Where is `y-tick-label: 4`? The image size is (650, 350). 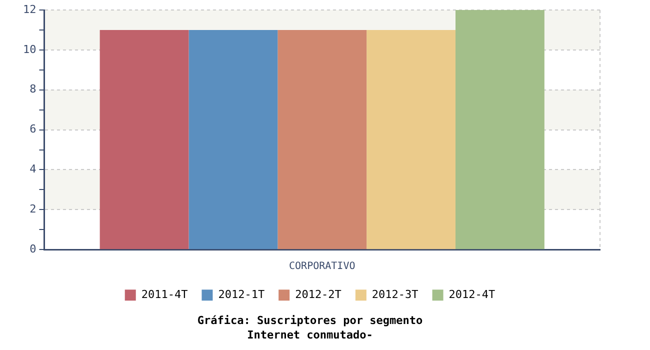
y-tick-label: 4 is located at coordinates (33, 169).